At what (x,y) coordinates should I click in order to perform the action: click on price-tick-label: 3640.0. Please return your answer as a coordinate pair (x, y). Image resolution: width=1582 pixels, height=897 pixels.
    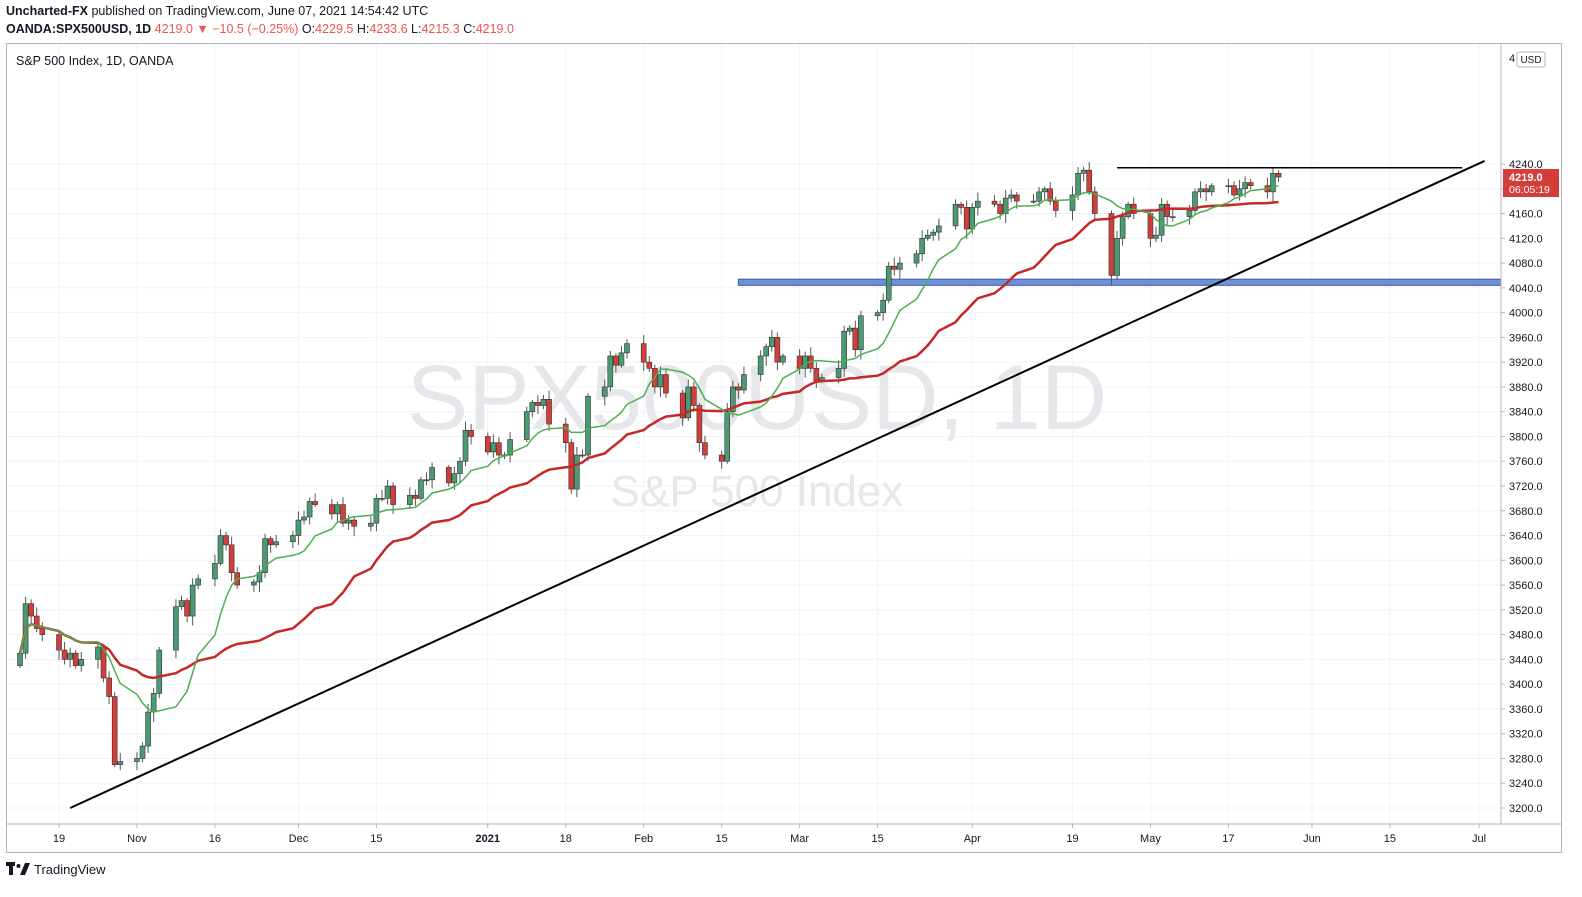
    Looking at the image, I should click on (1526, 537).